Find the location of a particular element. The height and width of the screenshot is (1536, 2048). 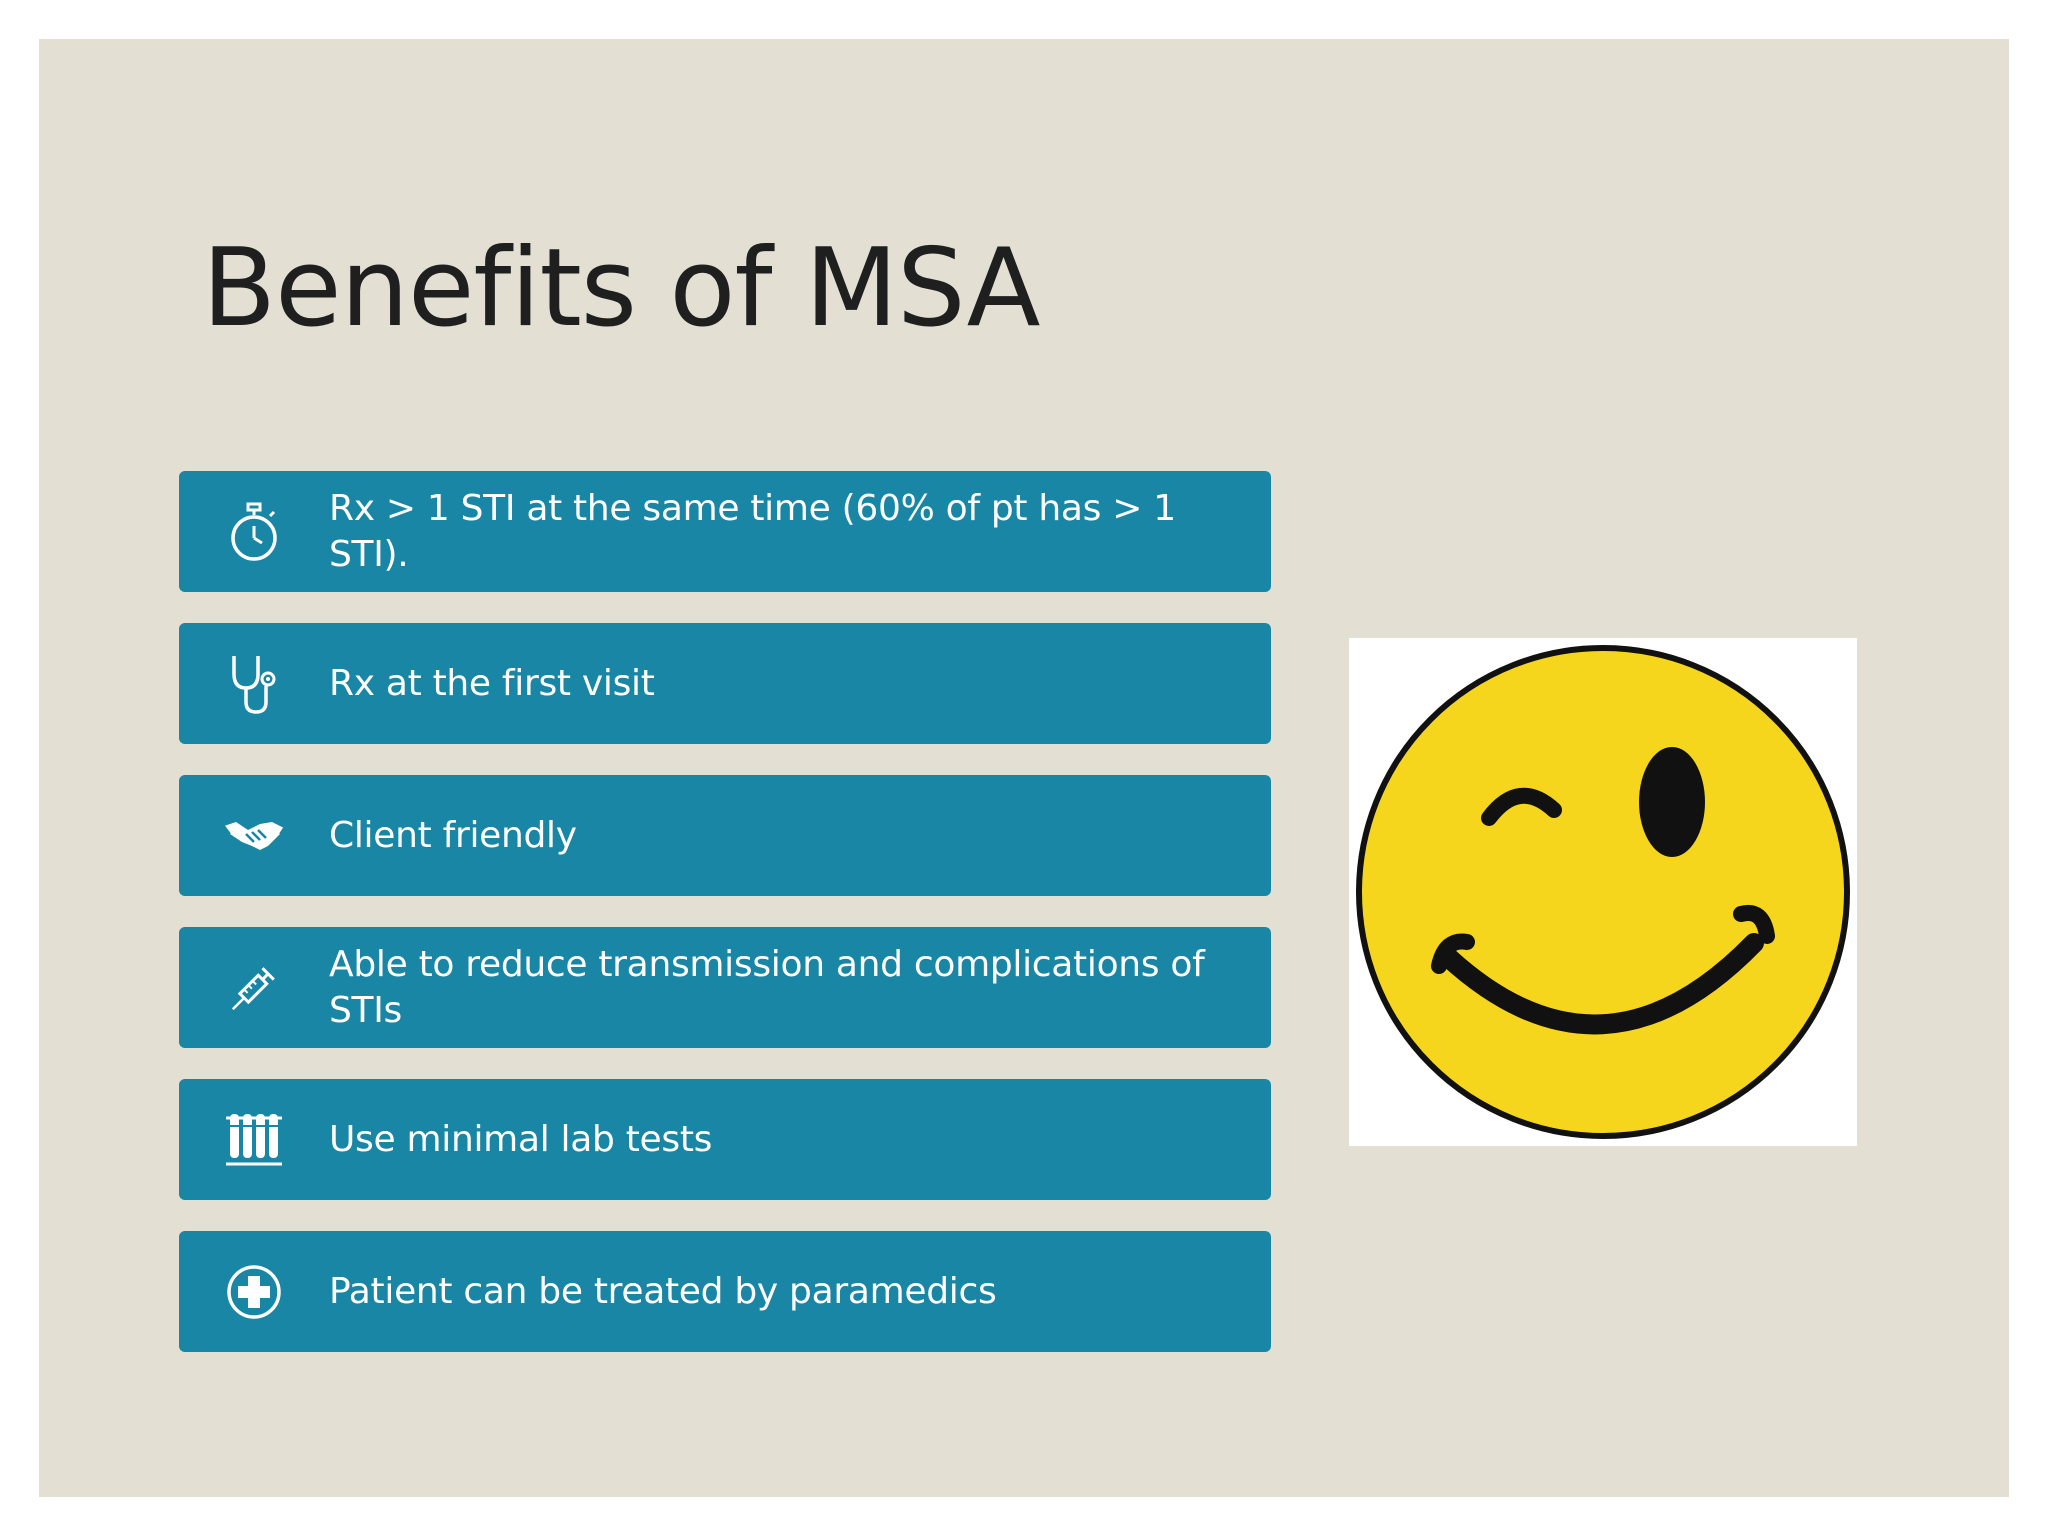

benefit-item-2: Rx at the first visit is located at coordinates (725, 683).